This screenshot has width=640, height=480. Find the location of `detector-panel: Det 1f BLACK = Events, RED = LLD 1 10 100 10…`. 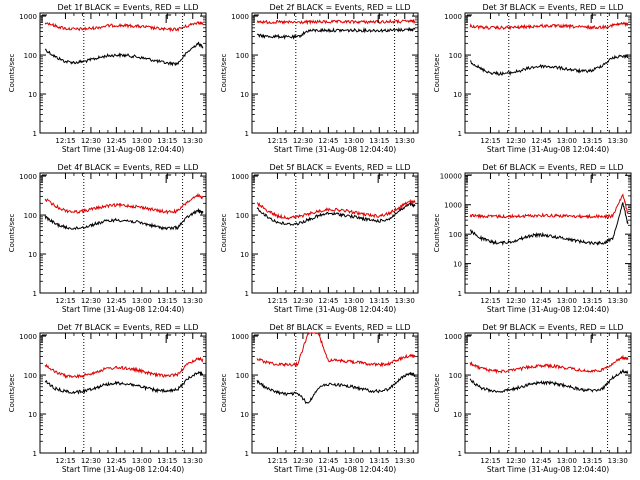

detector-panel: Det 1f BLACK = Events, RED = LLD 1 10 100 10… is located at coordinates (107, 78).